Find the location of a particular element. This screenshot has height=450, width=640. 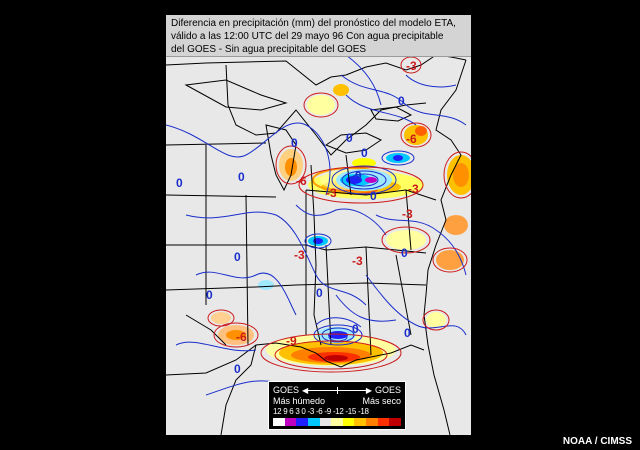

contour-label: -9 is located at coordinates (291, 341).